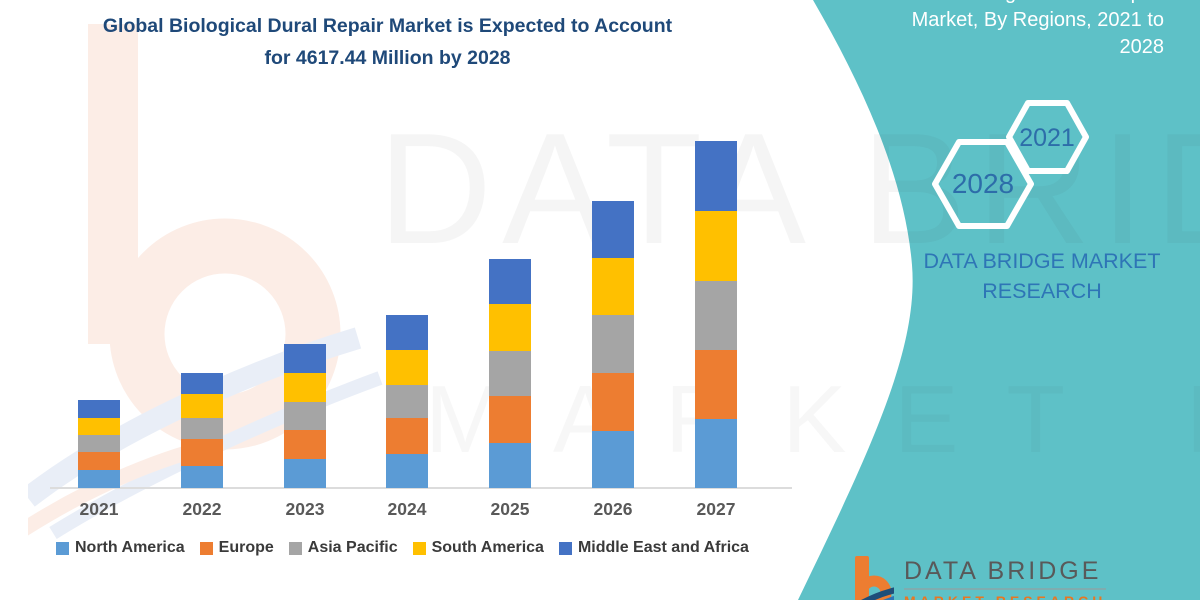 This screenshot has height=600, width=1200. I want to click on hexagon-2028-icon: 2028, so click(983, 184).